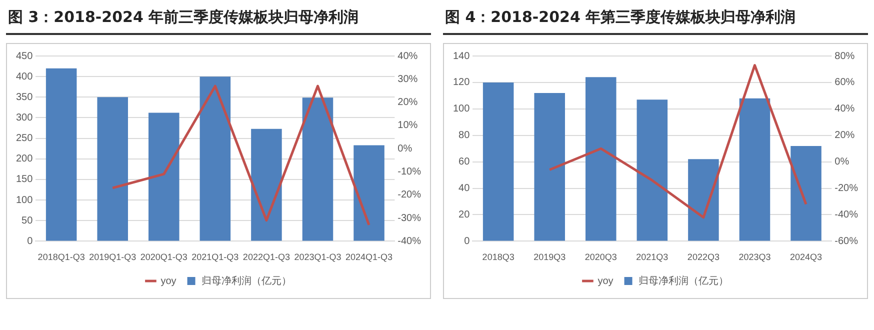  What do you see at coordinates (25, 138) in the screenshot?
I see `y-tick-label: 250` at bounding box center [25, 138].